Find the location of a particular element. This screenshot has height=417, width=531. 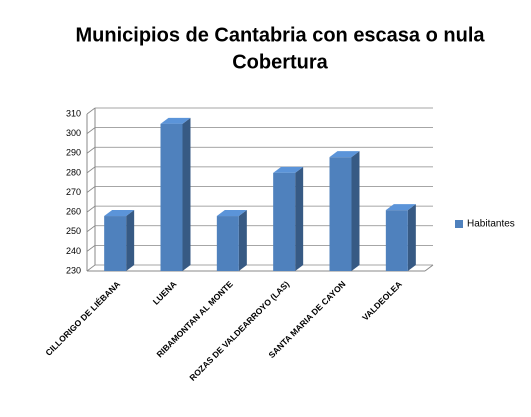

y-tick-label: 280 is located at coordinates (73, 172).